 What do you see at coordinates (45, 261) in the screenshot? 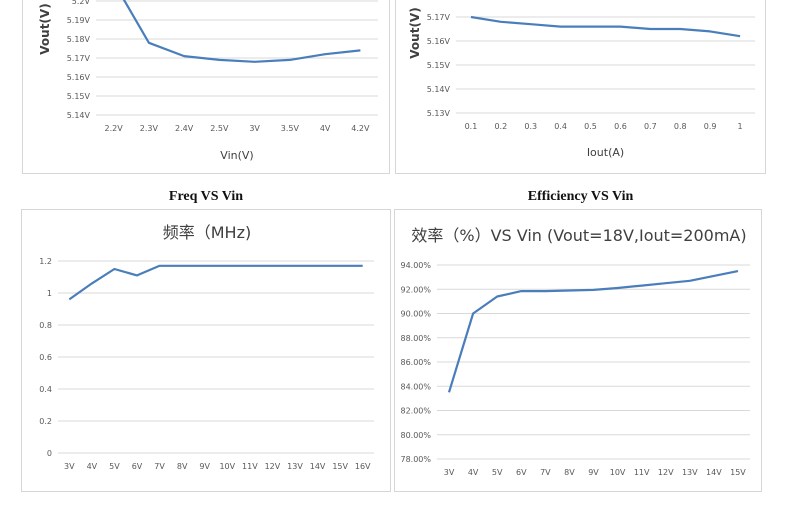
I see `y-tick-label: 1.2` at bounding box center [45, 261].